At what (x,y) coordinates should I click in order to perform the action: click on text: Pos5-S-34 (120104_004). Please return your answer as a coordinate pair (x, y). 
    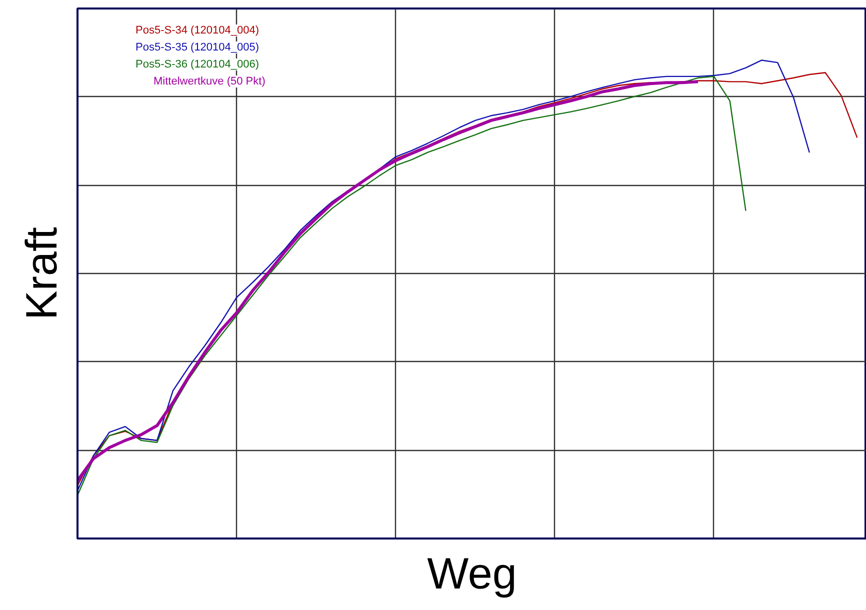
    Looking at the image, I should click on (198, 30).